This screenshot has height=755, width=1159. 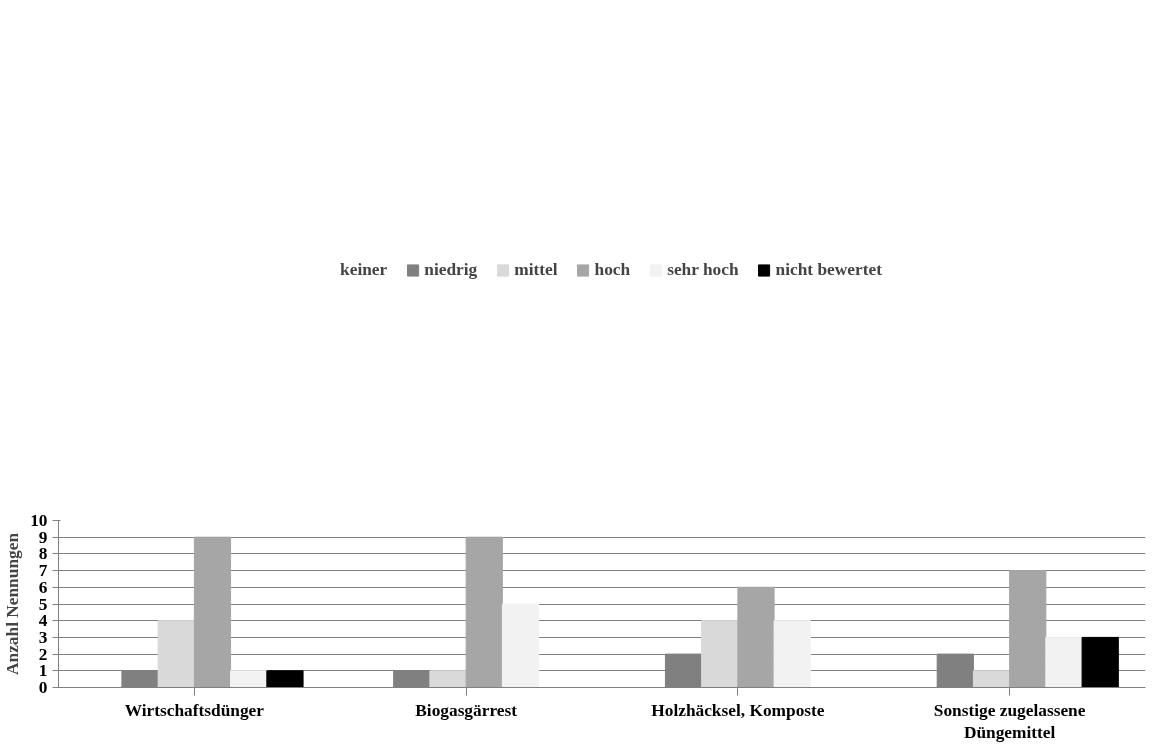 What do you see at coordinates (43, 687) in the screenshot?
I see `y-tick-label: 0` at bounding box center [43, 687].